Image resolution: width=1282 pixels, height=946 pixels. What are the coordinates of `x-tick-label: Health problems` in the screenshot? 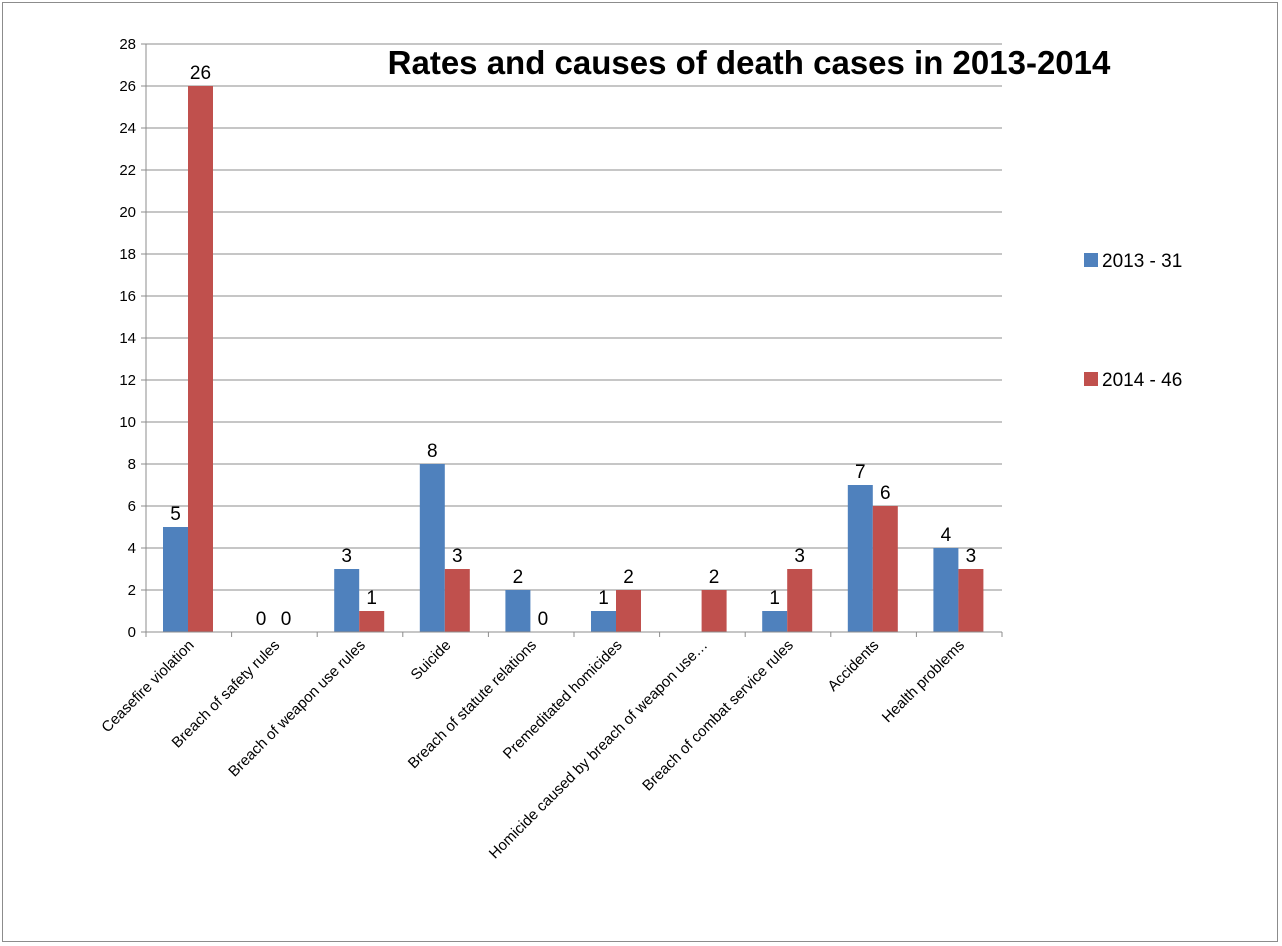 It's located at (923, 681).